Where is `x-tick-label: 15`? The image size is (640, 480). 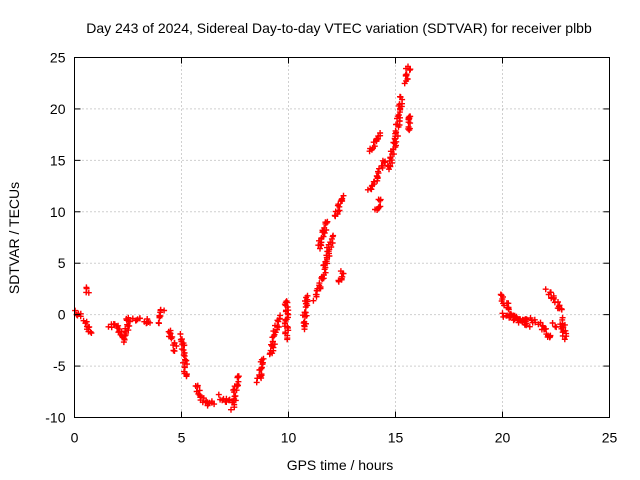
x-tick-label: 15 is located at coordinates (396, 438).